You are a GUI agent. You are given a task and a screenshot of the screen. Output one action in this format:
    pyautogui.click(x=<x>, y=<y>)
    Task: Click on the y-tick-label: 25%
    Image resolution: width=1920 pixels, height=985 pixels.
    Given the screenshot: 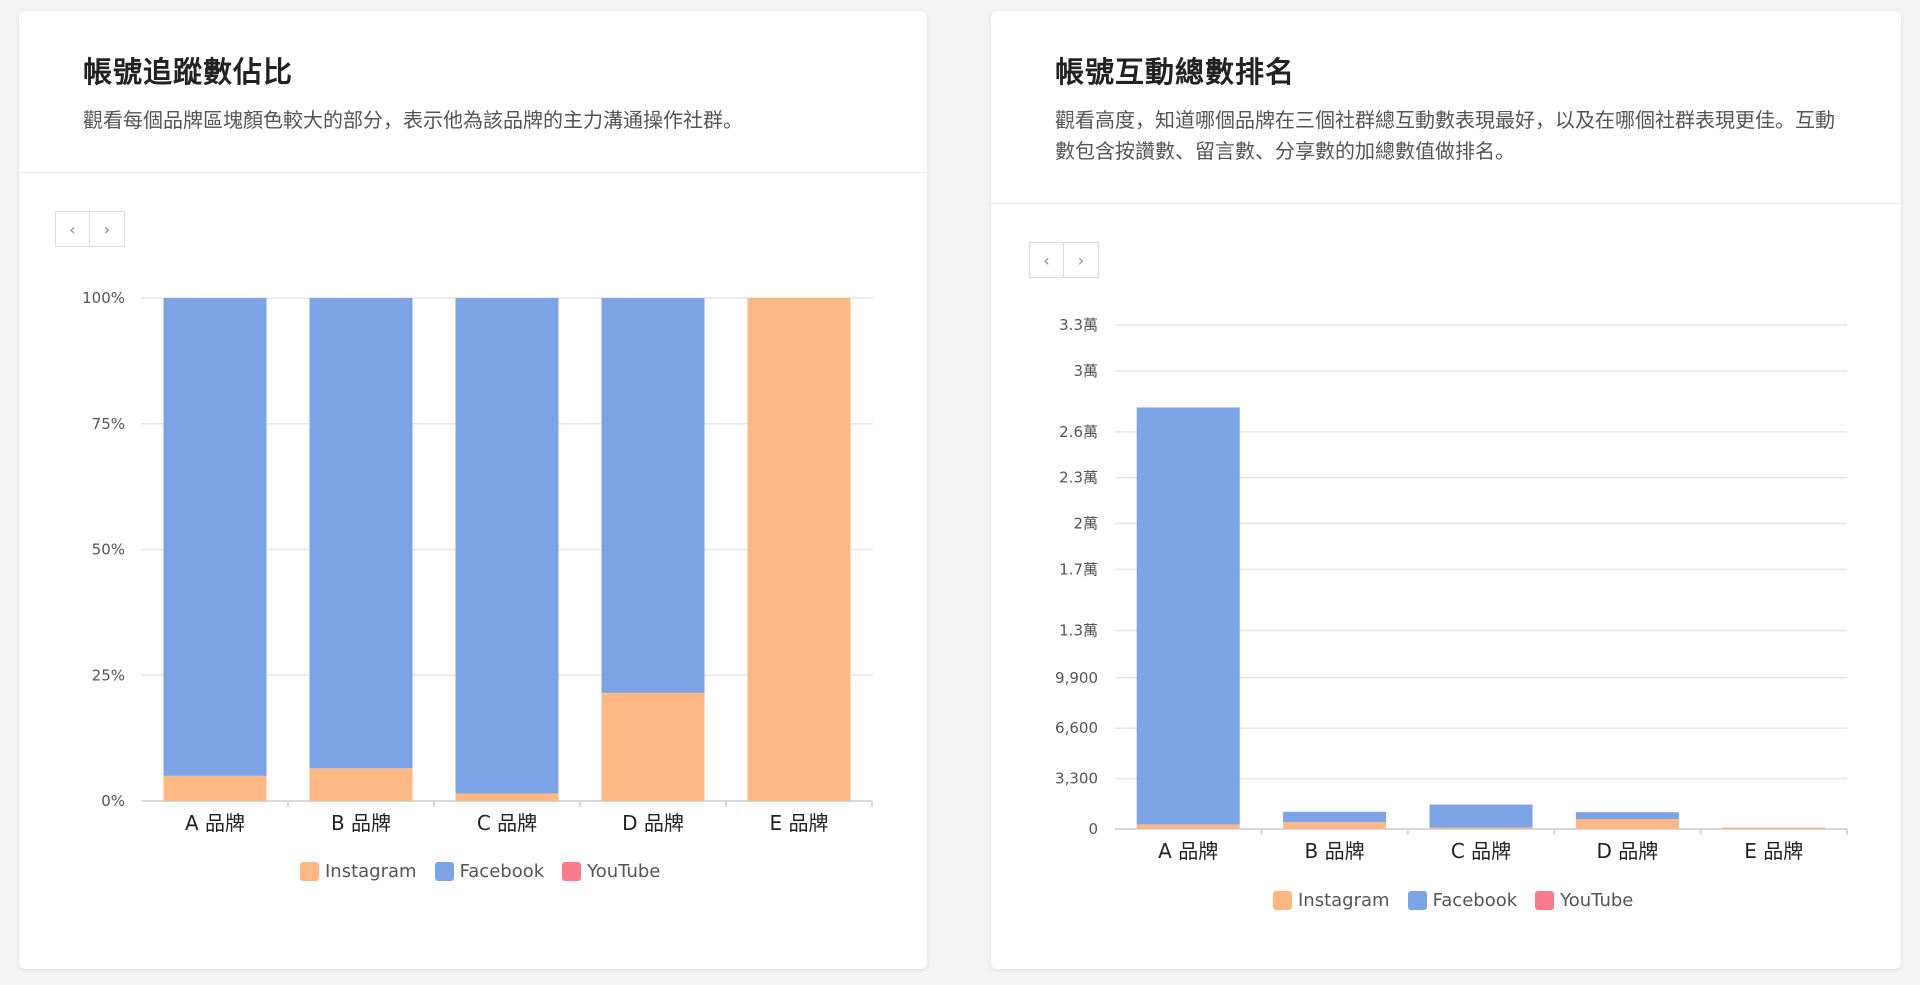 What is the action you would take?
    pyautogui.click(x=108, y=675)
    